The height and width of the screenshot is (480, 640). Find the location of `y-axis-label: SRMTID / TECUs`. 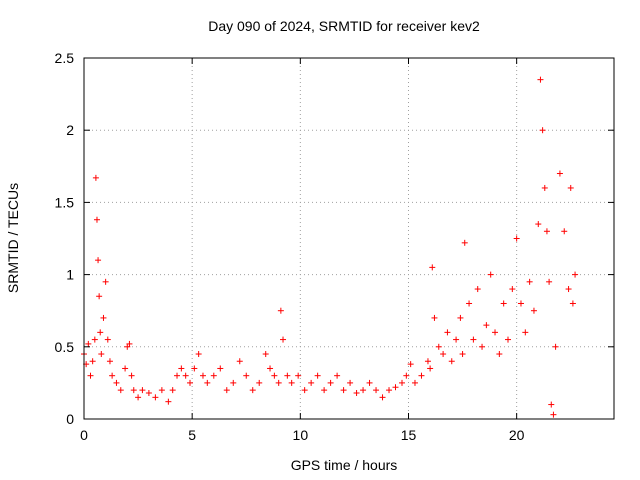

y-axis-label: SRMTID / TECUs is located at coordinates (13, 238).